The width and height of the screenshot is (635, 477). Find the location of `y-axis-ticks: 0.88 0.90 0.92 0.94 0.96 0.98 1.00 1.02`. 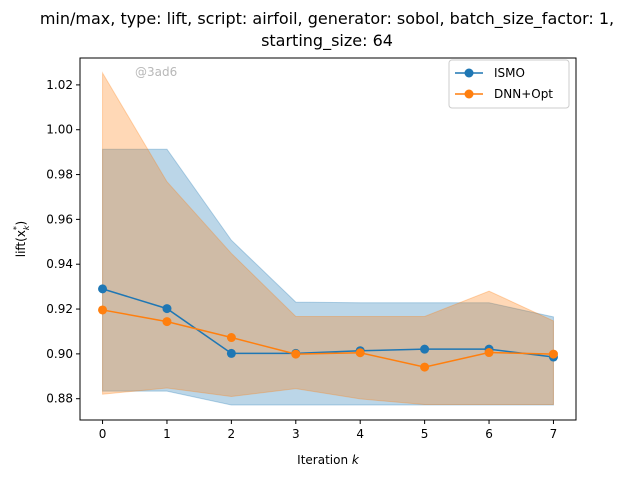

y-axis-ticks: 0.88 0.90 0.92 0.94 0.96 0.98 1.00 1.02 is located at coordinates (63, 242).